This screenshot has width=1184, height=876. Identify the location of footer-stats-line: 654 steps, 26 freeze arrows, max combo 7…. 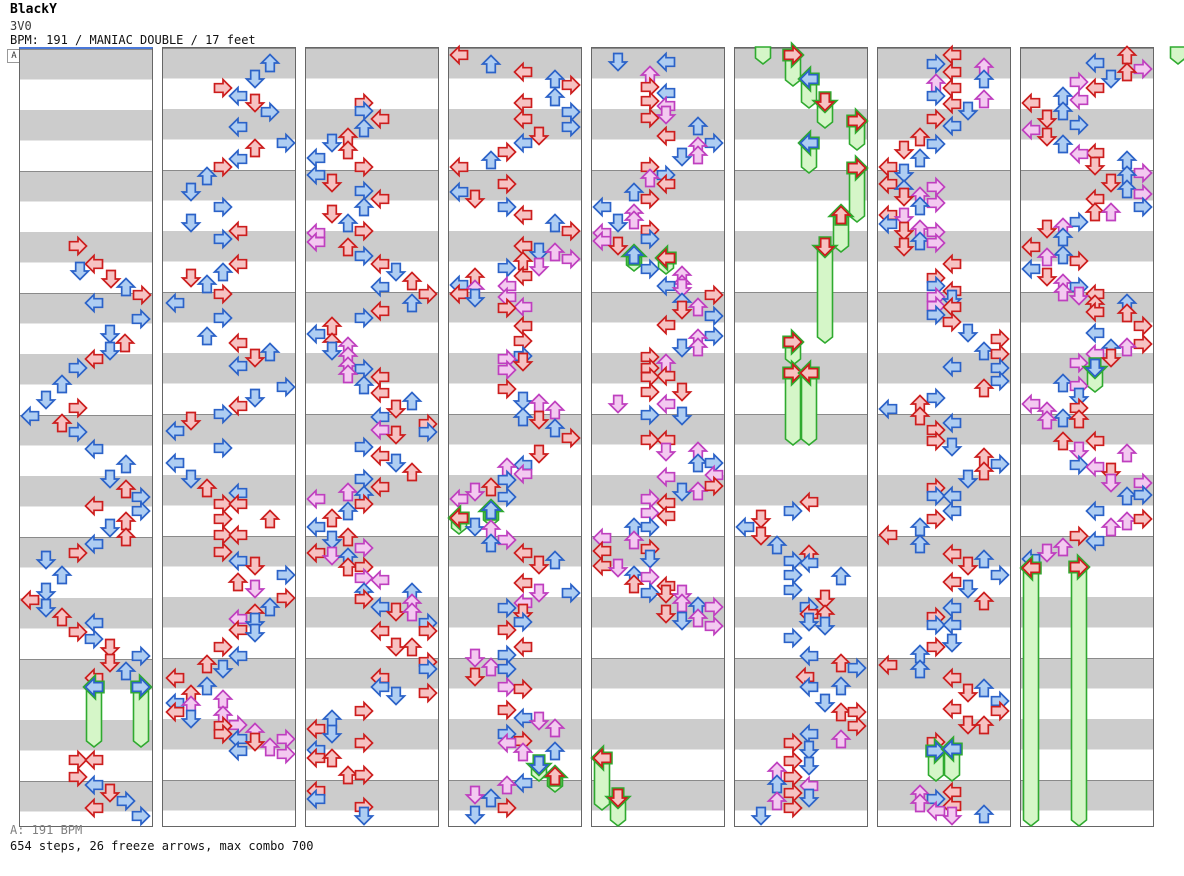
(162, 846).